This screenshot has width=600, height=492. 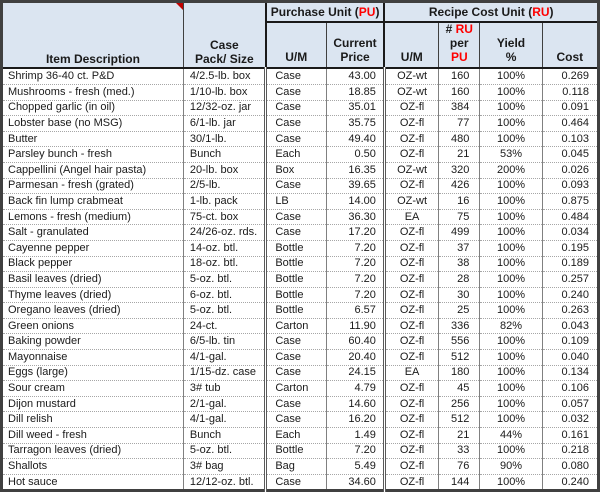 What do you see at coordinates (224, 186) in the screenshot?
I see `cell-case-pack-size: 2/5-lb.` at bounding box center [224, 186].